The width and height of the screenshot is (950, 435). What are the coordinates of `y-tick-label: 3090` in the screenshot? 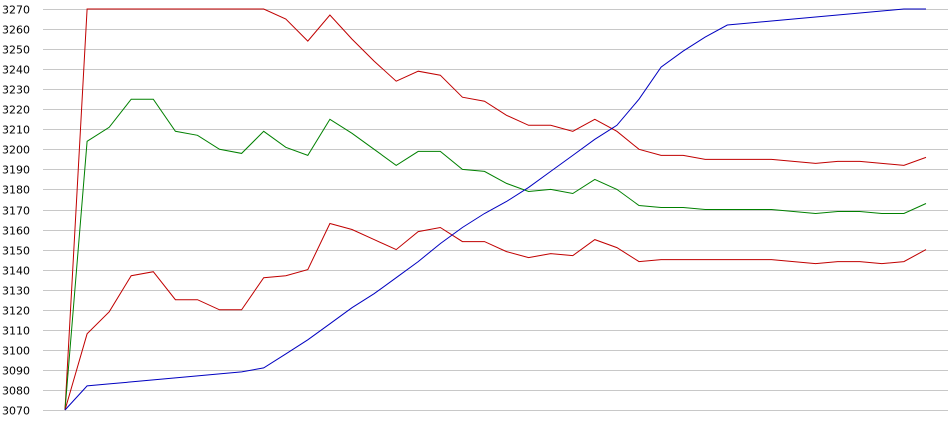 It's located at (16, 371).